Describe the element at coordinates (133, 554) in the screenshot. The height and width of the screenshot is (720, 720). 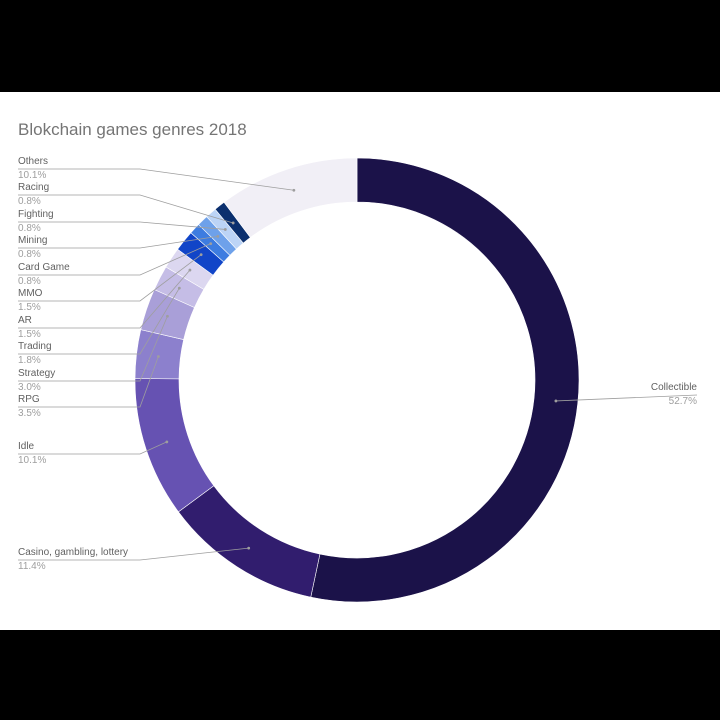
I see `leader-line-casino-gambling-lottery` at that location.